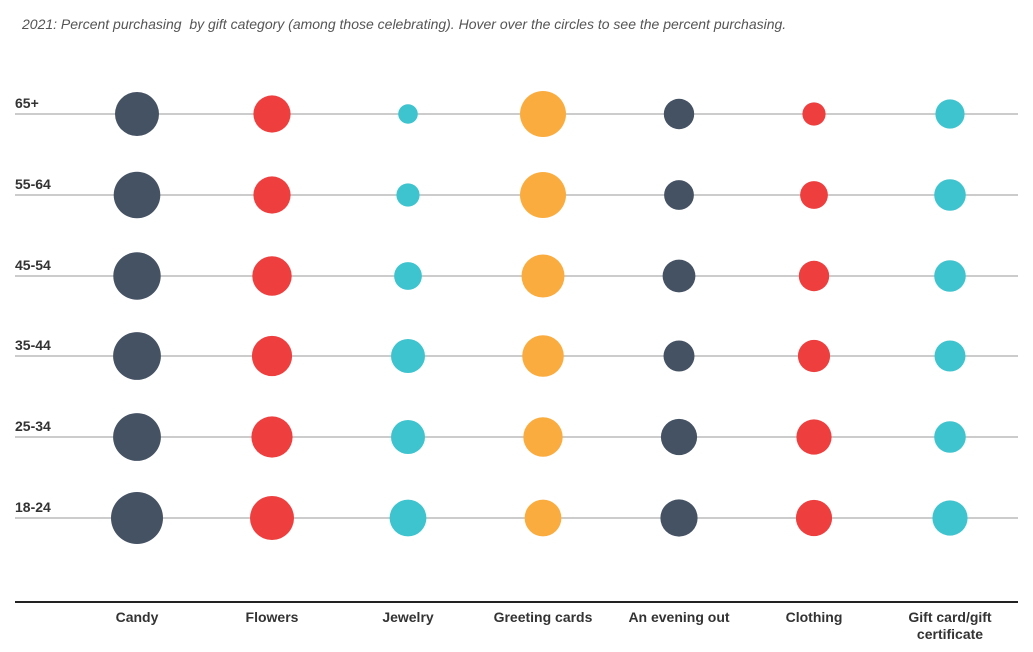 Image resolution: width=1033 pixels, height=652 pixels. What do you see at coordinates (814, 195) in the screenshot?
I see `bubble: 55-64 – Clothing: 20%` at bounding box center [814, 195].